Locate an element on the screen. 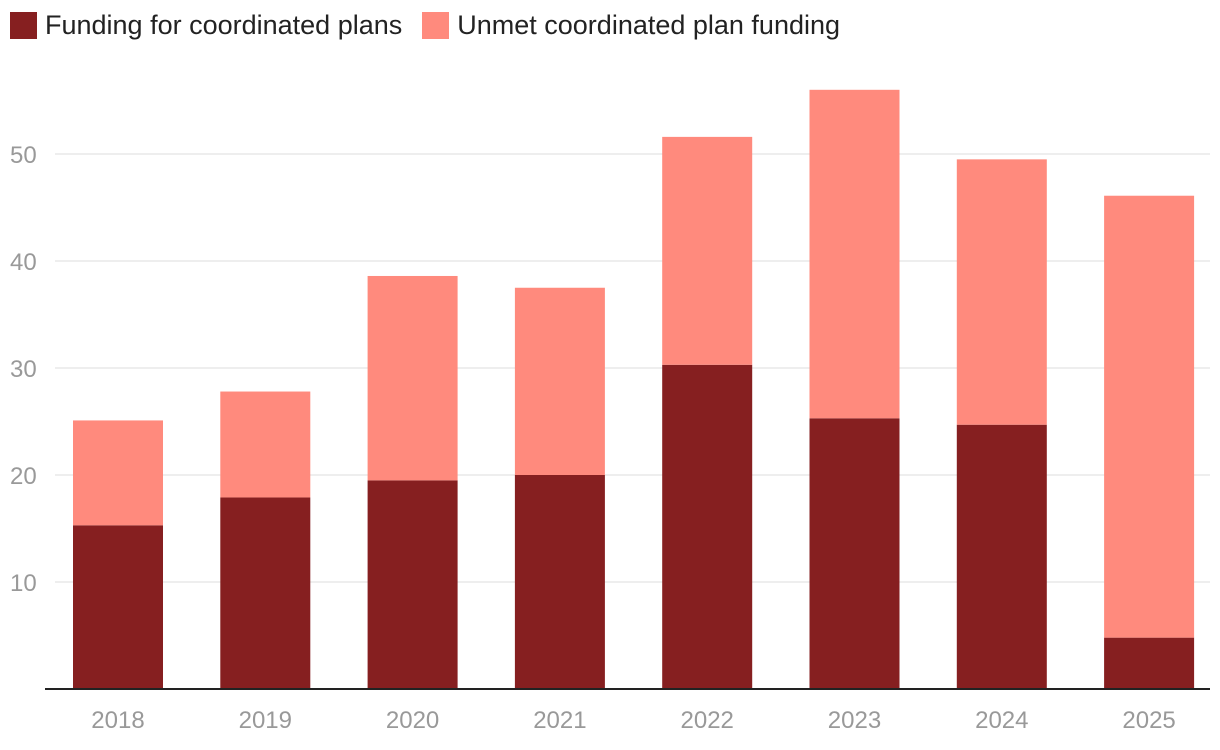  x-tick-label: 2022 is located at coordinates (707, 720).